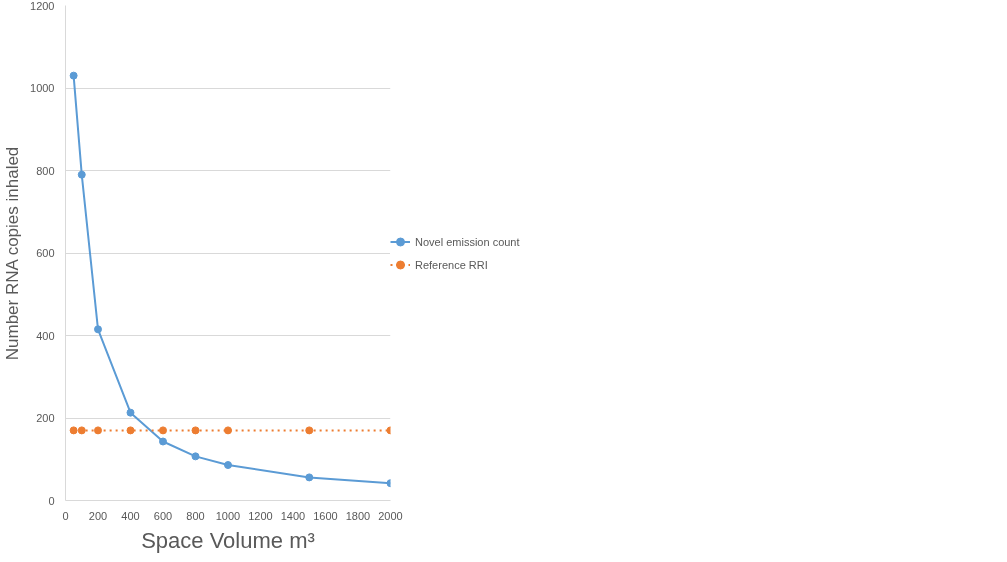  What do you see at coordinates (45, 335) in the screenshot?
I see `y-tick-label: 400` at bounding box center [45, 335].